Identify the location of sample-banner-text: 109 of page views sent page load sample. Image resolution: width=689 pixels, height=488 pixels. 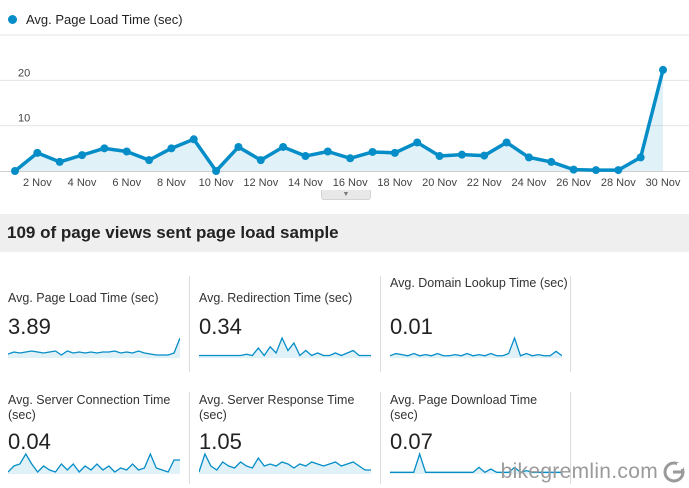
(173, 232).